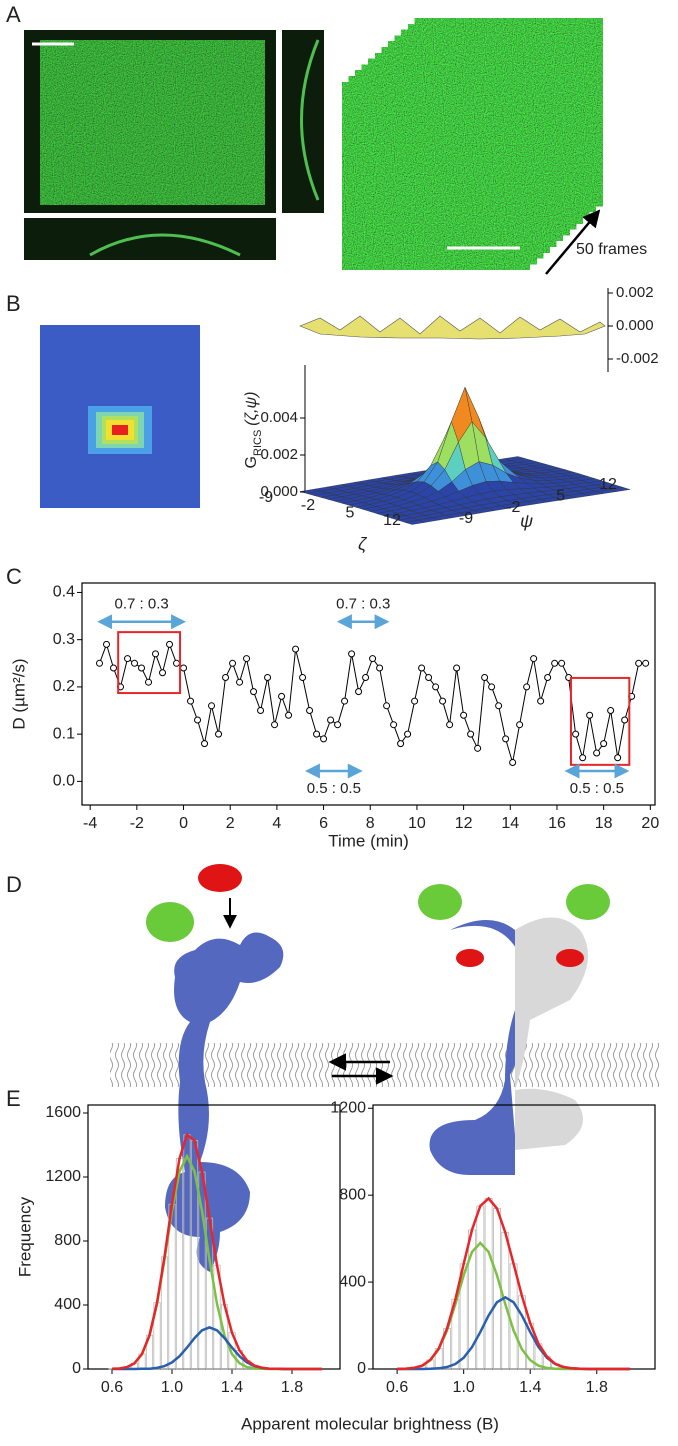 This screenshot has height=1446, width=678. Describe the element at coordinates (392, 520) in the screenshot. I see `xi-tick-label: 12` at that location.